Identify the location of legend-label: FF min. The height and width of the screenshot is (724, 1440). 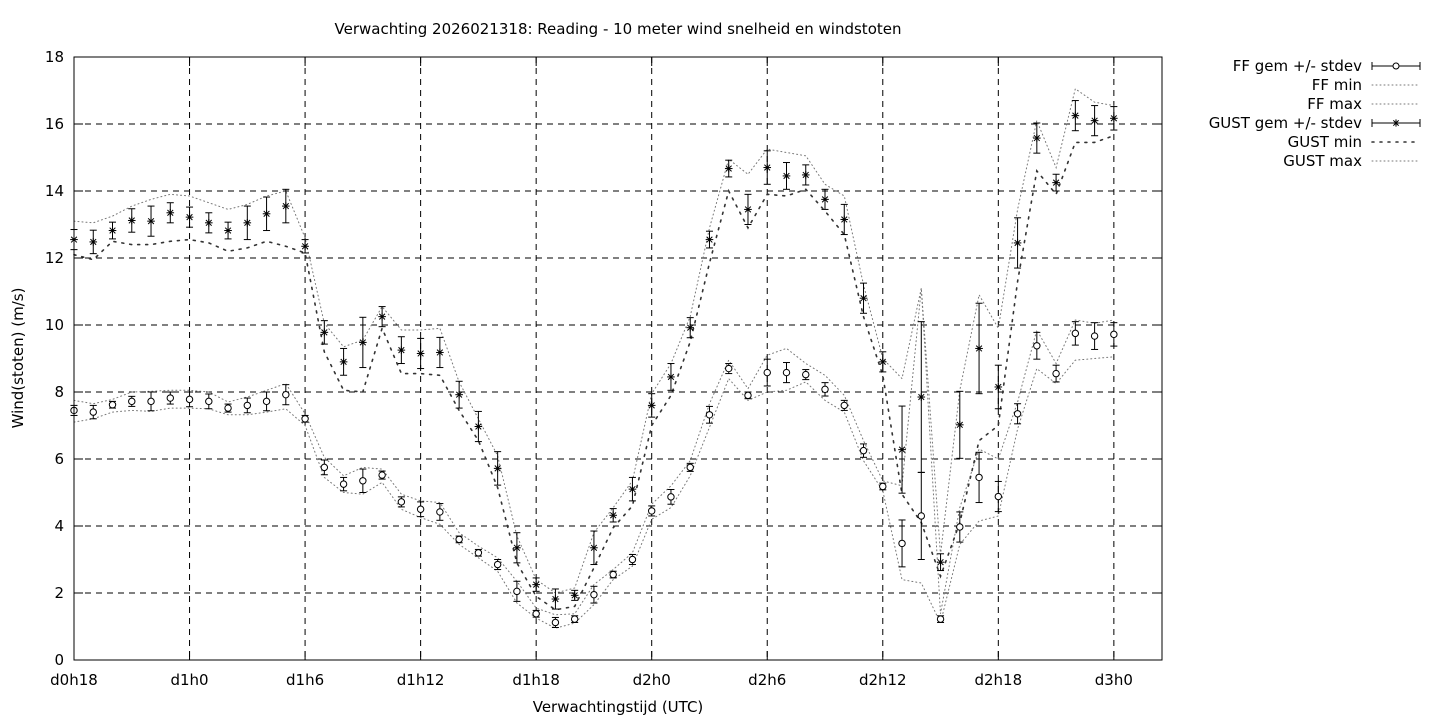
(1337, 85).